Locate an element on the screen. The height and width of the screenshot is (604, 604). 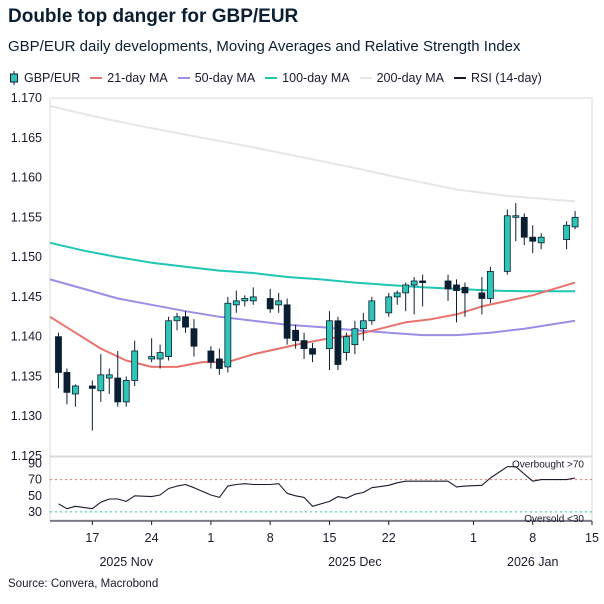
legend-item-gbp-eur: GBP/EUR is located at coordinates (44, 78).